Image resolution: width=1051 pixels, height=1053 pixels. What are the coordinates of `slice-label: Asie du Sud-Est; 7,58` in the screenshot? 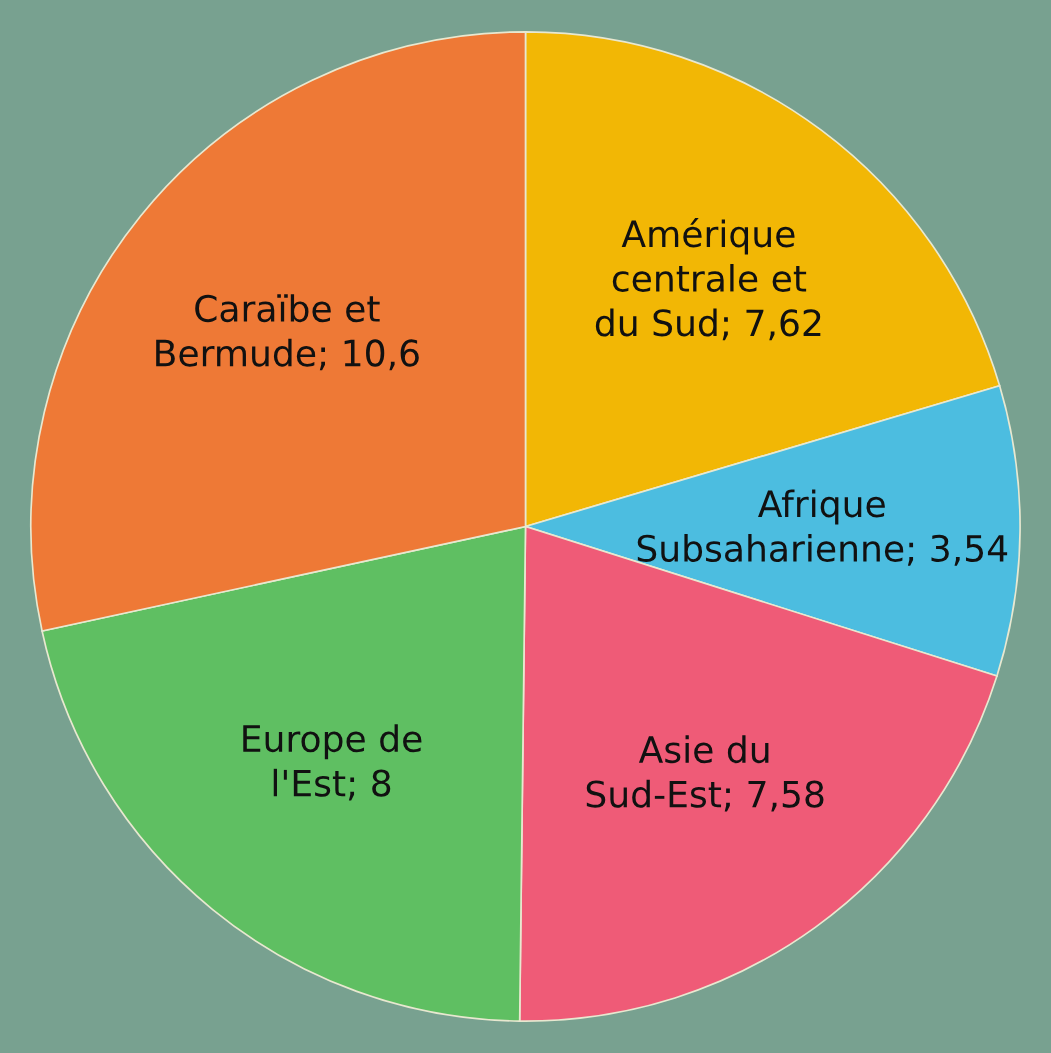 It's located at (705, 773).